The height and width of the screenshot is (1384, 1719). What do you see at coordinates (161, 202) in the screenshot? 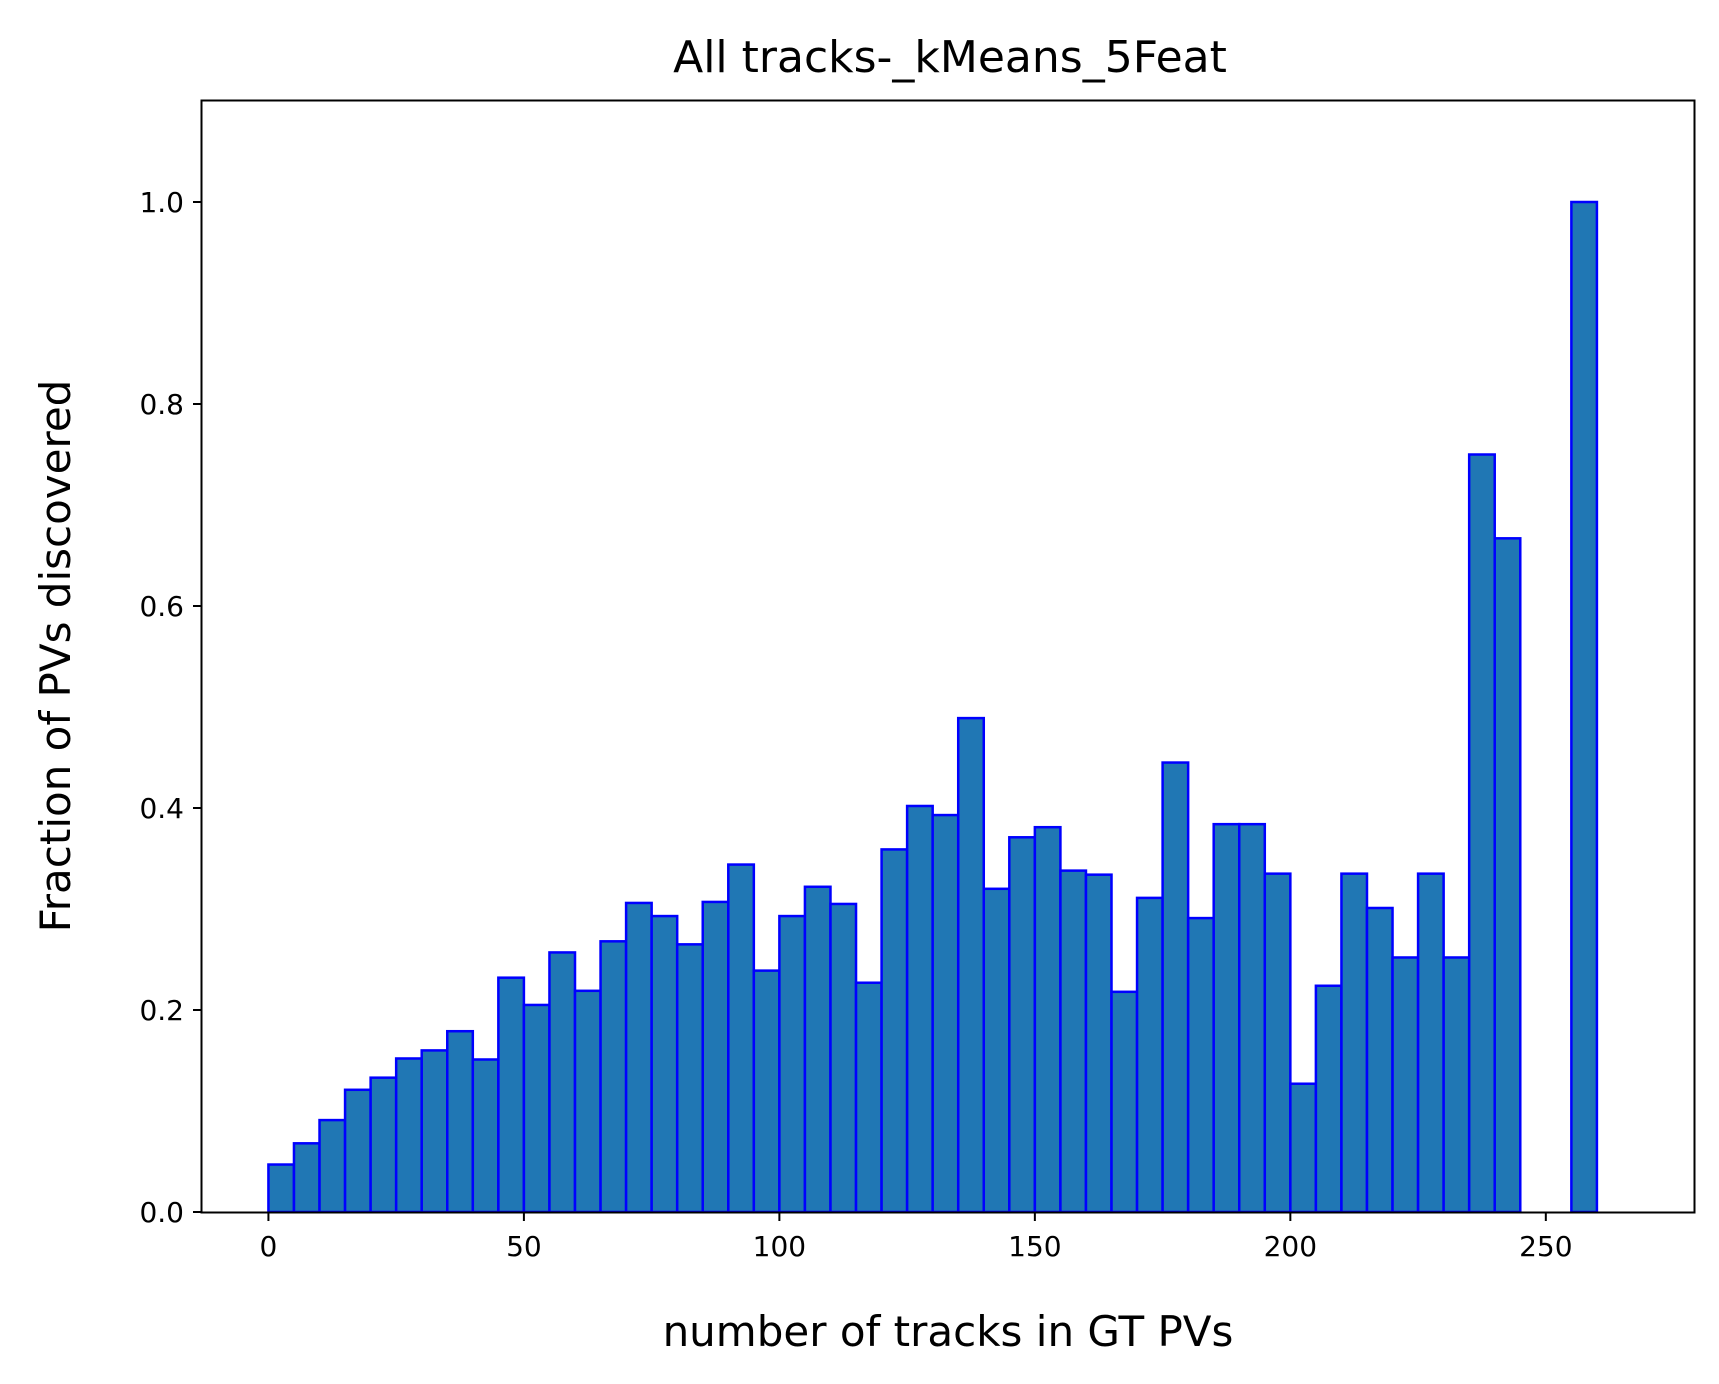
I see `y-tick-label: 1.0` at bounding box center [161, 202].